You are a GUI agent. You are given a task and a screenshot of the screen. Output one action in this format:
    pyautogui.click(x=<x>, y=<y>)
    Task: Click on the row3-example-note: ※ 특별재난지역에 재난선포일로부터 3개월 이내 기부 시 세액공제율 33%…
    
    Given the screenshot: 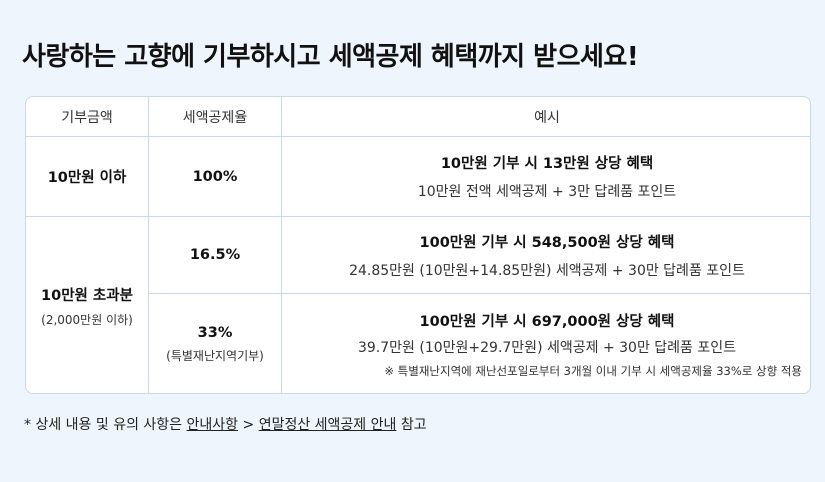 What is the action you would take?
    pyautogui.click(x=593, y=371)
    